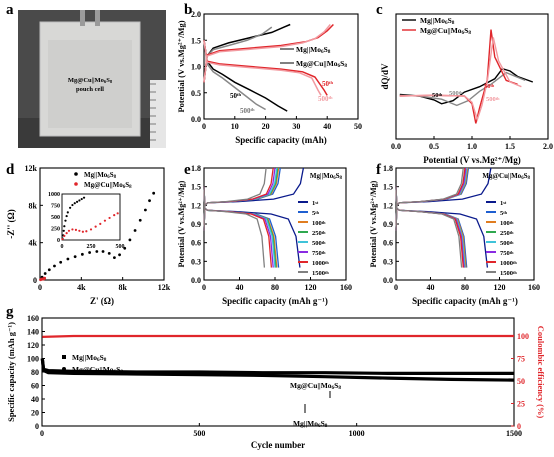 This screenshot has height=457, width=554. What do you see at coordinates (548, 146) in the screenshot?
I see `x-tick-c-label: 2.0` at bounding box center [548, 146].